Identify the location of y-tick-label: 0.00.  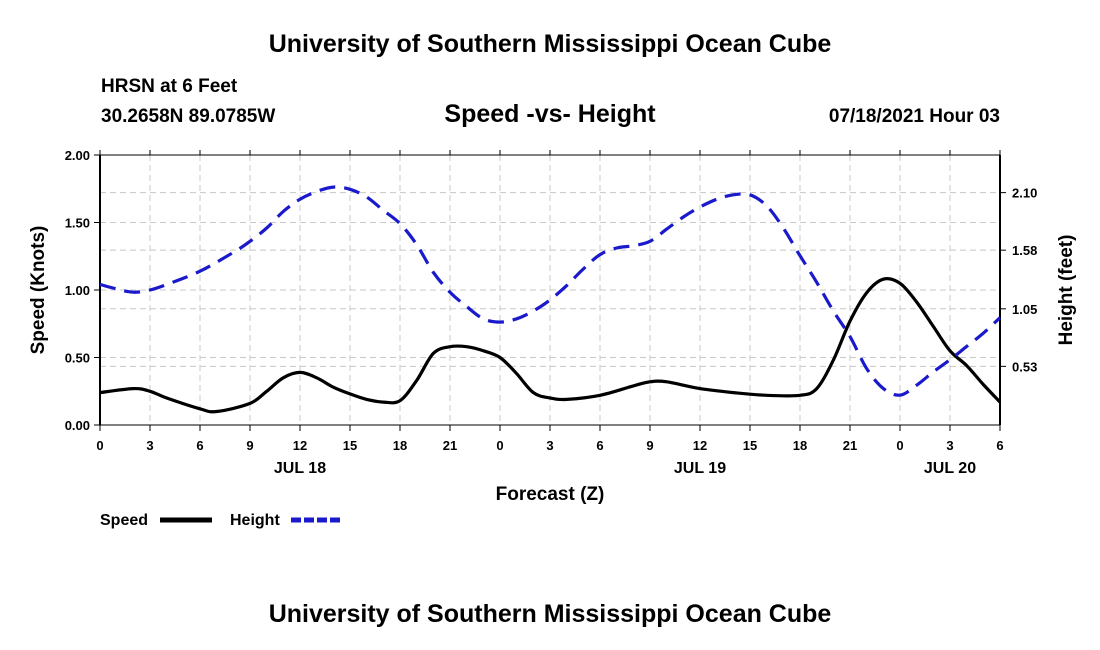
(77, 425).